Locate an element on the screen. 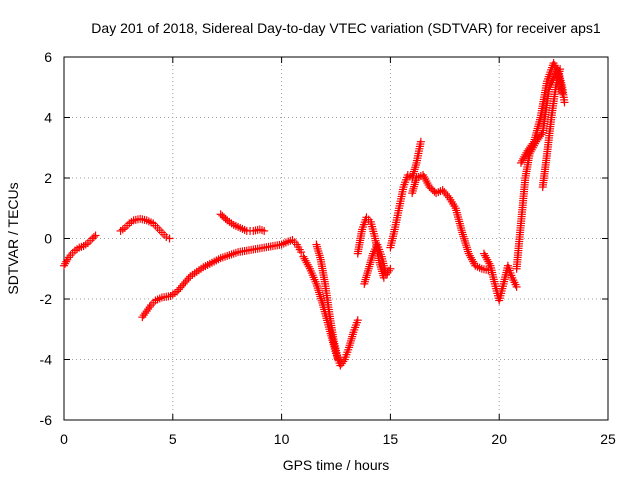  x-tick-label: 0 is located at coordinates (64, 439).